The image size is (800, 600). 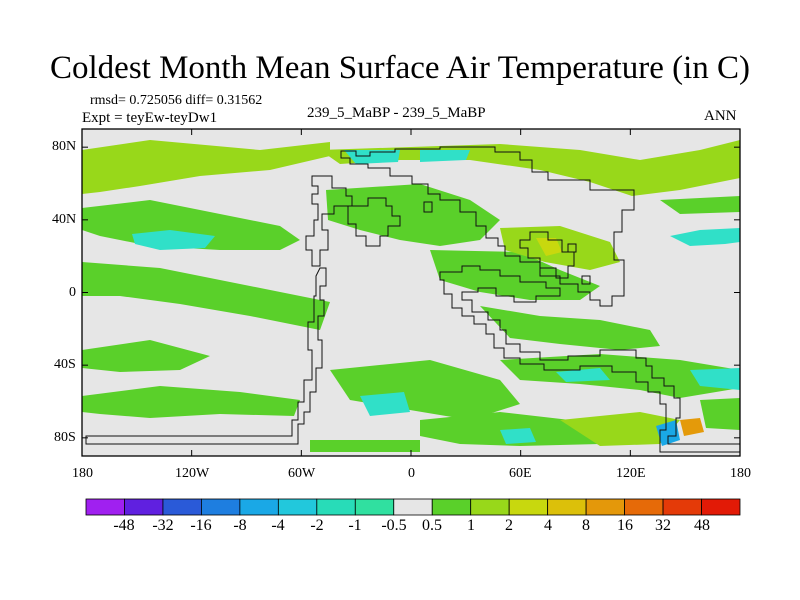 What do you see at coordinates (278, 525) in the screenshot?
I see `colorbar-label: -4` at bounding box center [278, 525].